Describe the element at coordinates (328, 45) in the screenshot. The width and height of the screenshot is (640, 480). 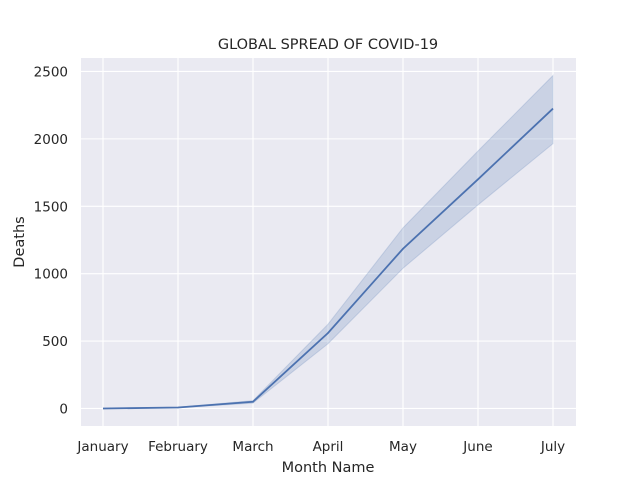
I see `chart-title: GLOBAL SPREAD OF COVID-19` at that location.